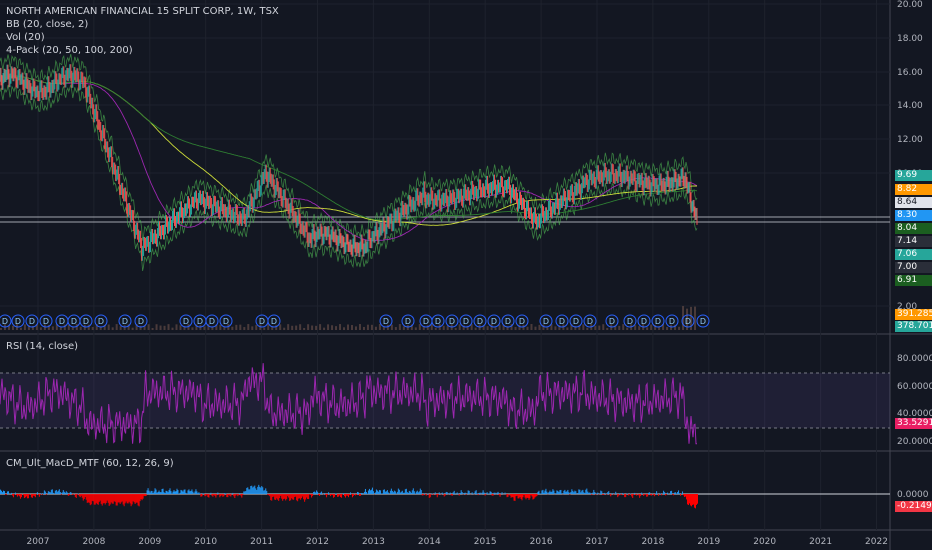 The image size is (932, 550). What do you see at coordinates (913, 423) in the screenshot?
I see `indicator-tag: 33.5291` at bounding box center [913, 423].